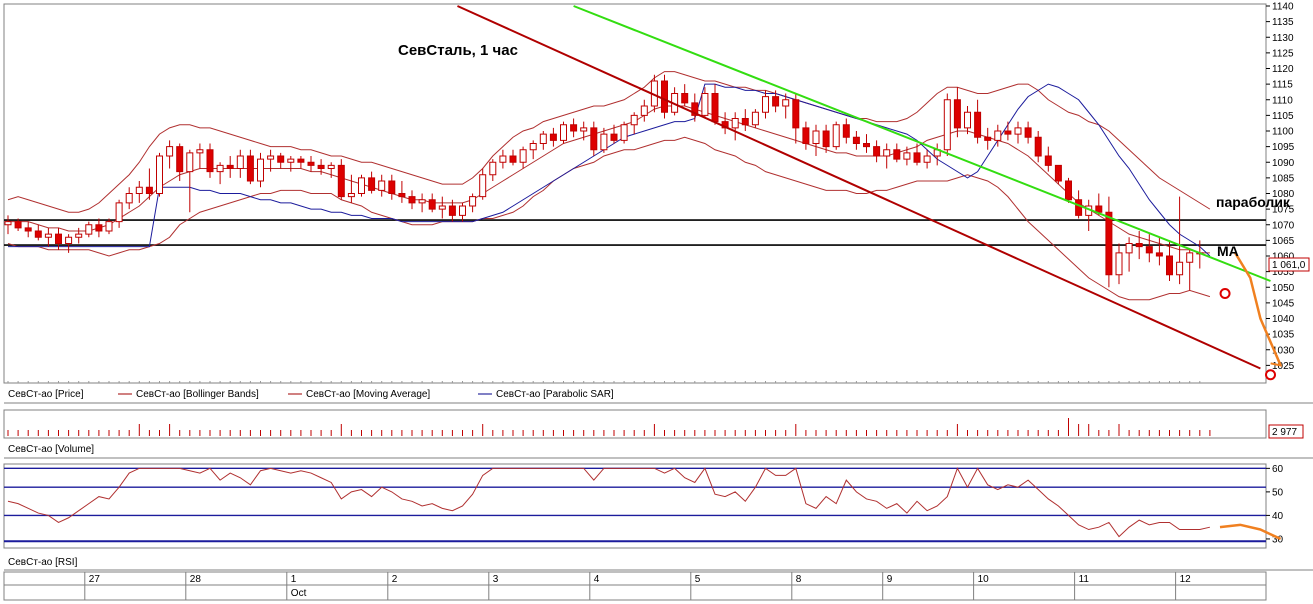 Image resolution: width=1313 pixels, height=604 pixels. I want to click on last-price-tag: 1 061,0, so click(1289, 264).